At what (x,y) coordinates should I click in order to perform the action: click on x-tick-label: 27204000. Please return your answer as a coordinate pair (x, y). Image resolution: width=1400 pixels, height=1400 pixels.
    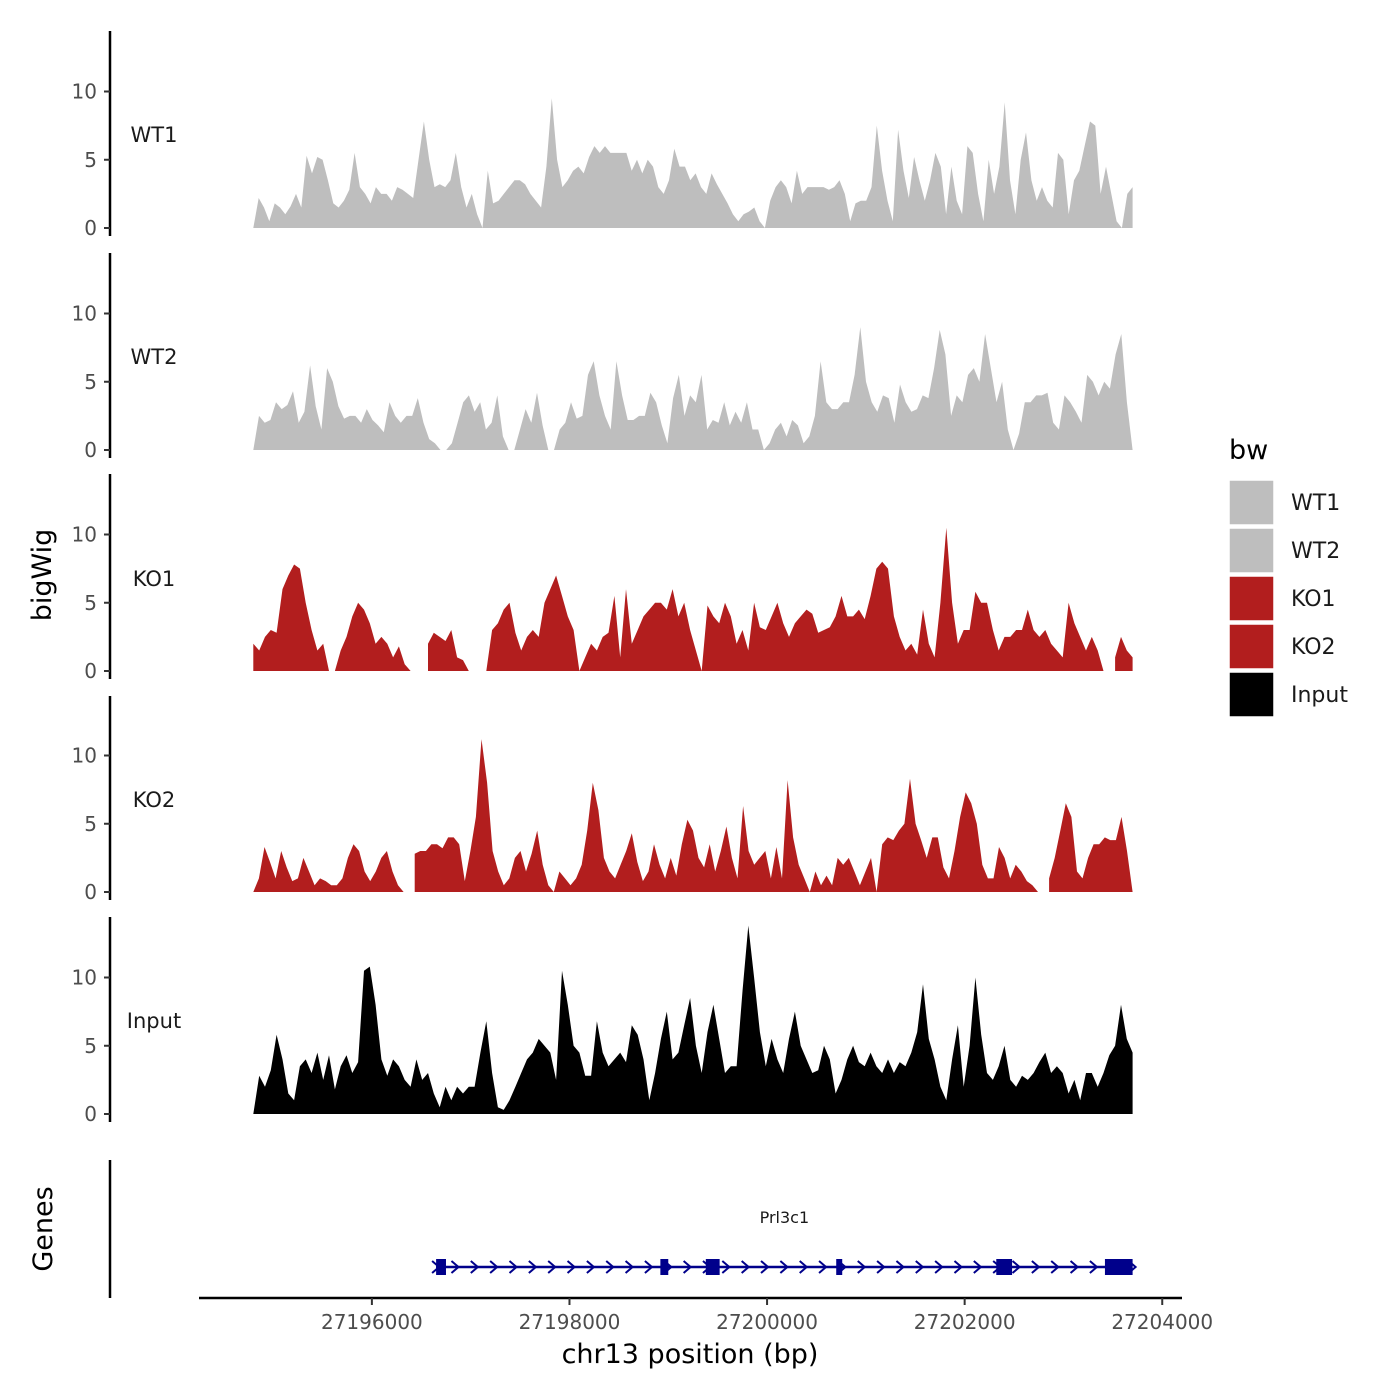
    Looking at the image, I should click on (1162, 1322).